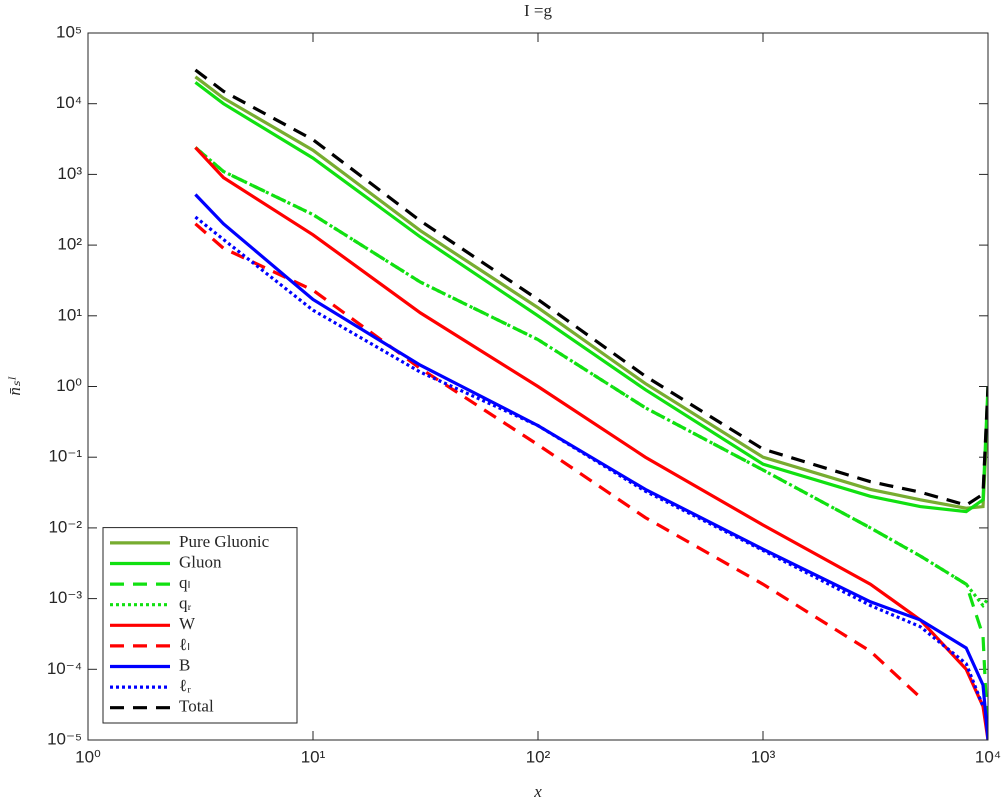  I want to click on x-tick-label: 10², so click(538, 756).